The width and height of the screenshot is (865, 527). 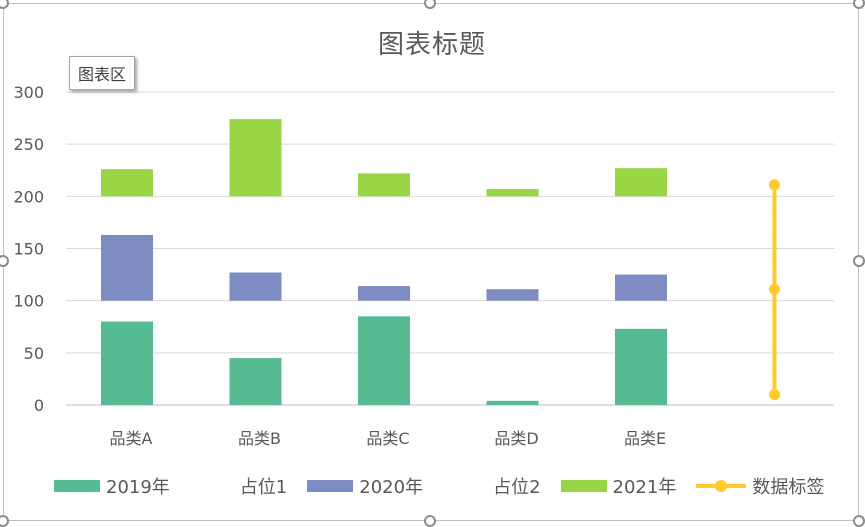 What do you see at coordinates (259, 438) in the screenshot?
I see `x-tick-label: 品类B` at bounding box center [259, 438].